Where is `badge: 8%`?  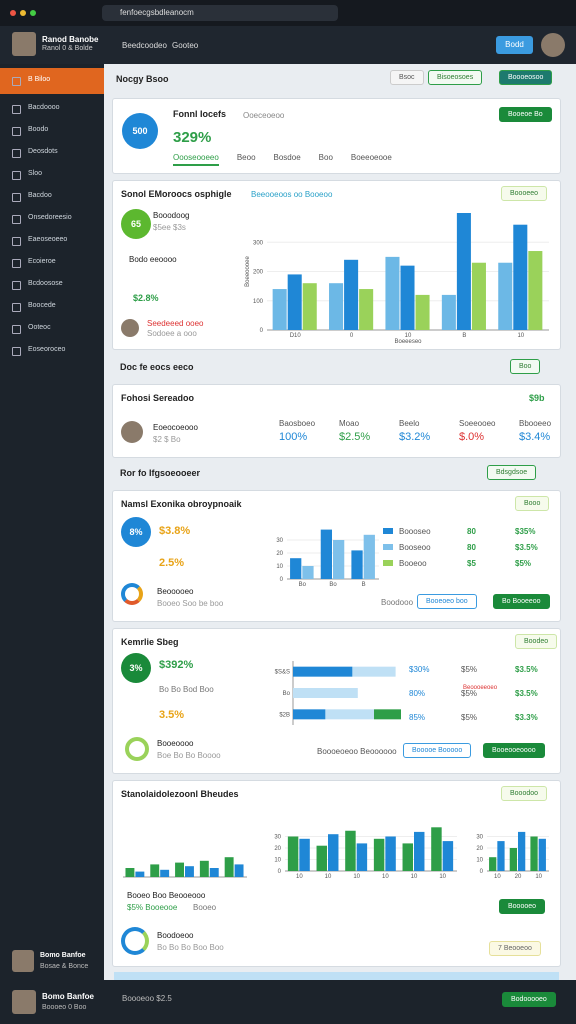
badge: 8% is located at coordinates (136, 532).